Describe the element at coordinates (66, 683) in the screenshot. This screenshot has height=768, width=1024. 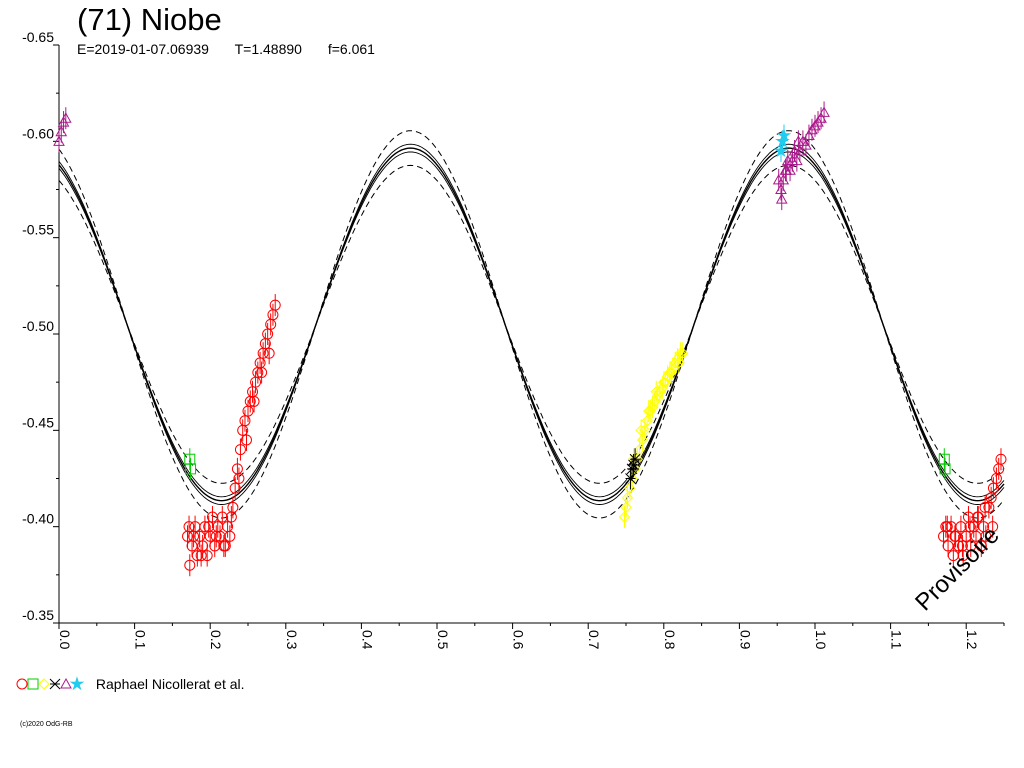
I see `legend-symbol-triangle` at that location.